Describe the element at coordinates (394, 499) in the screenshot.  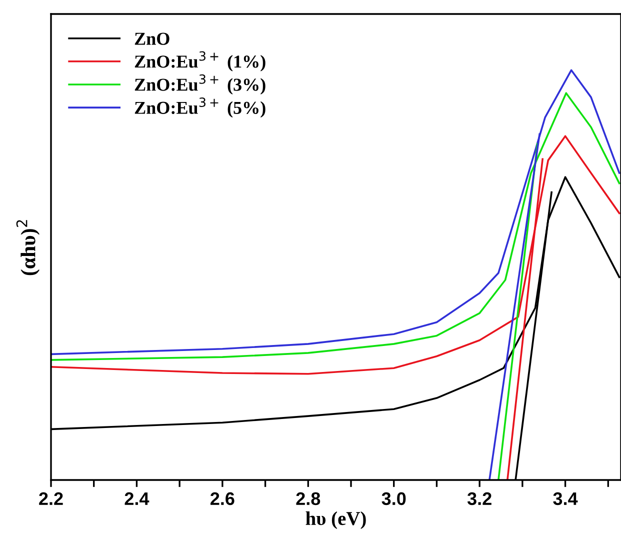
I see `text: 3.0` at that location.